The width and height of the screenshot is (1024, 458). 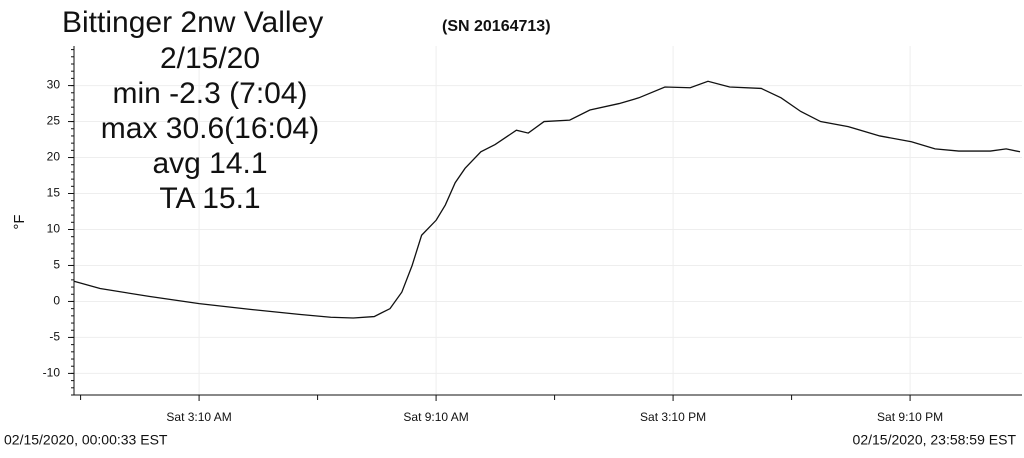 What do you see at coordinates (54, 157) in the screenshot?
I see `y-tick-label: 20` at bounding box center [54, 157].